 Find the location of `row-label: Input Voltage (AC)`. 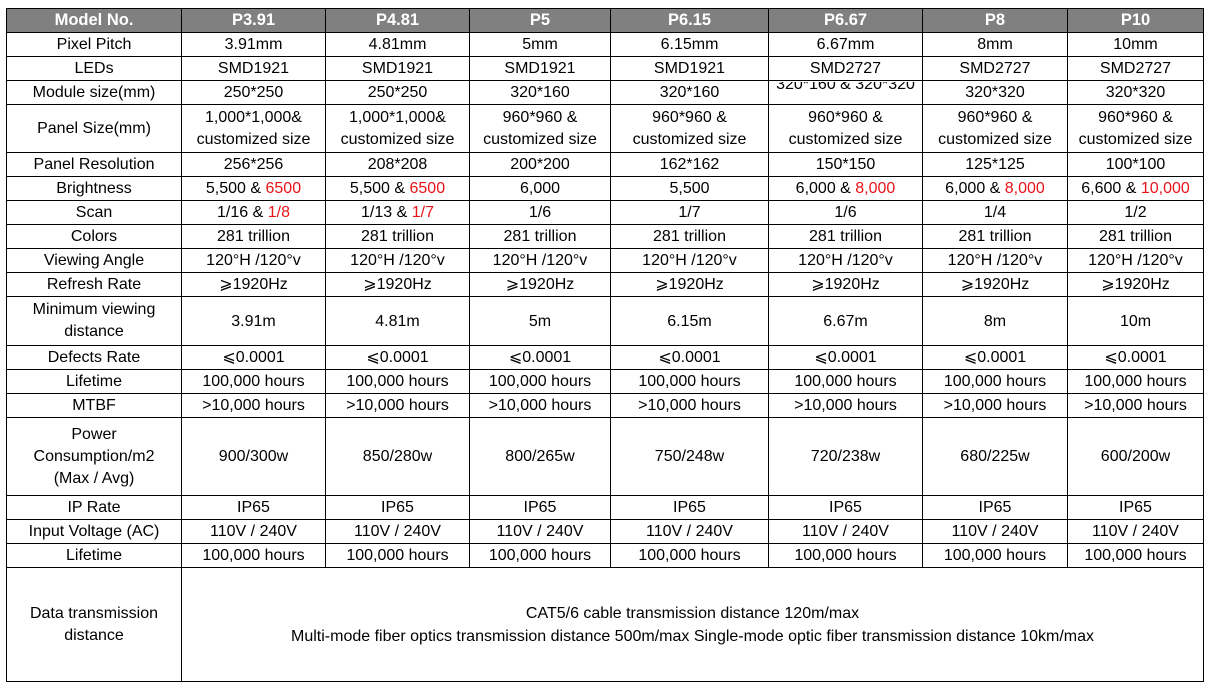

row-label: Input Voltage (AC) is located at coordinates (94, 531).